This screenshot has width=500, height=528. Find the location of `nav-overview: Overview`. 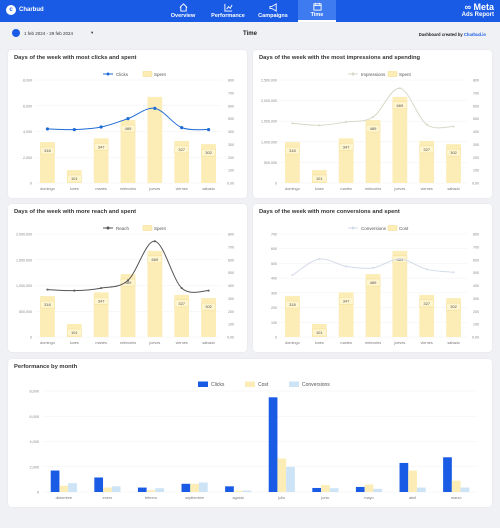

nav-overview: Overview is located at coordinates (183, 11).